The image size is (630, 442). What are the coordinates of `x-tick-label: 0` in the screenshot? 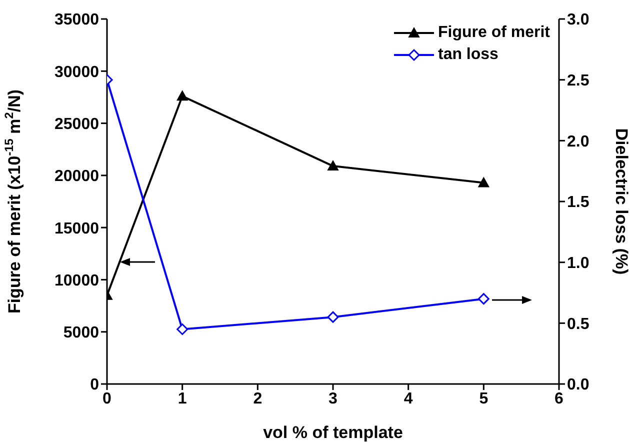 It's located at (107, 399).